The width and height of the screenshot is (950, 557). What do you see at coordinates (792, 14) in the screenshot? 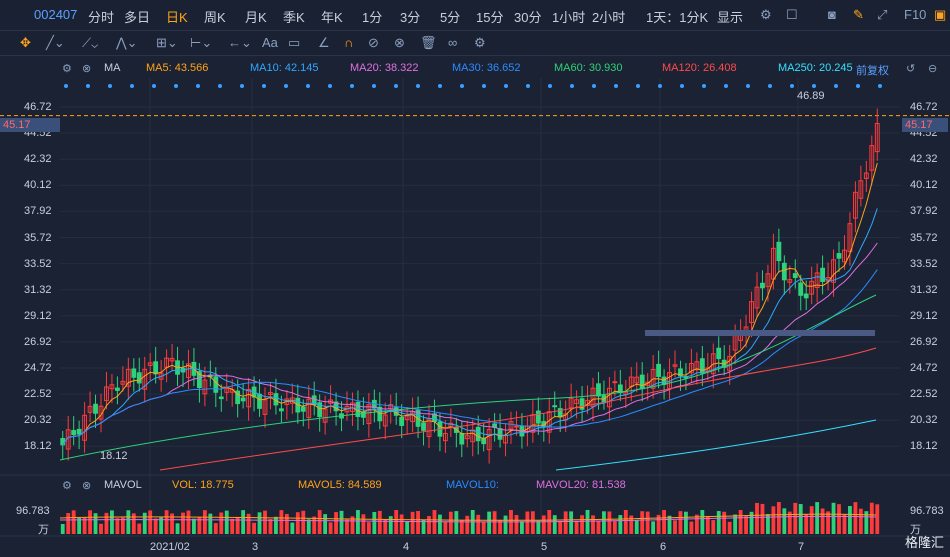
I see `checkbox-icon: ☐` at bounding box center [792, 14].